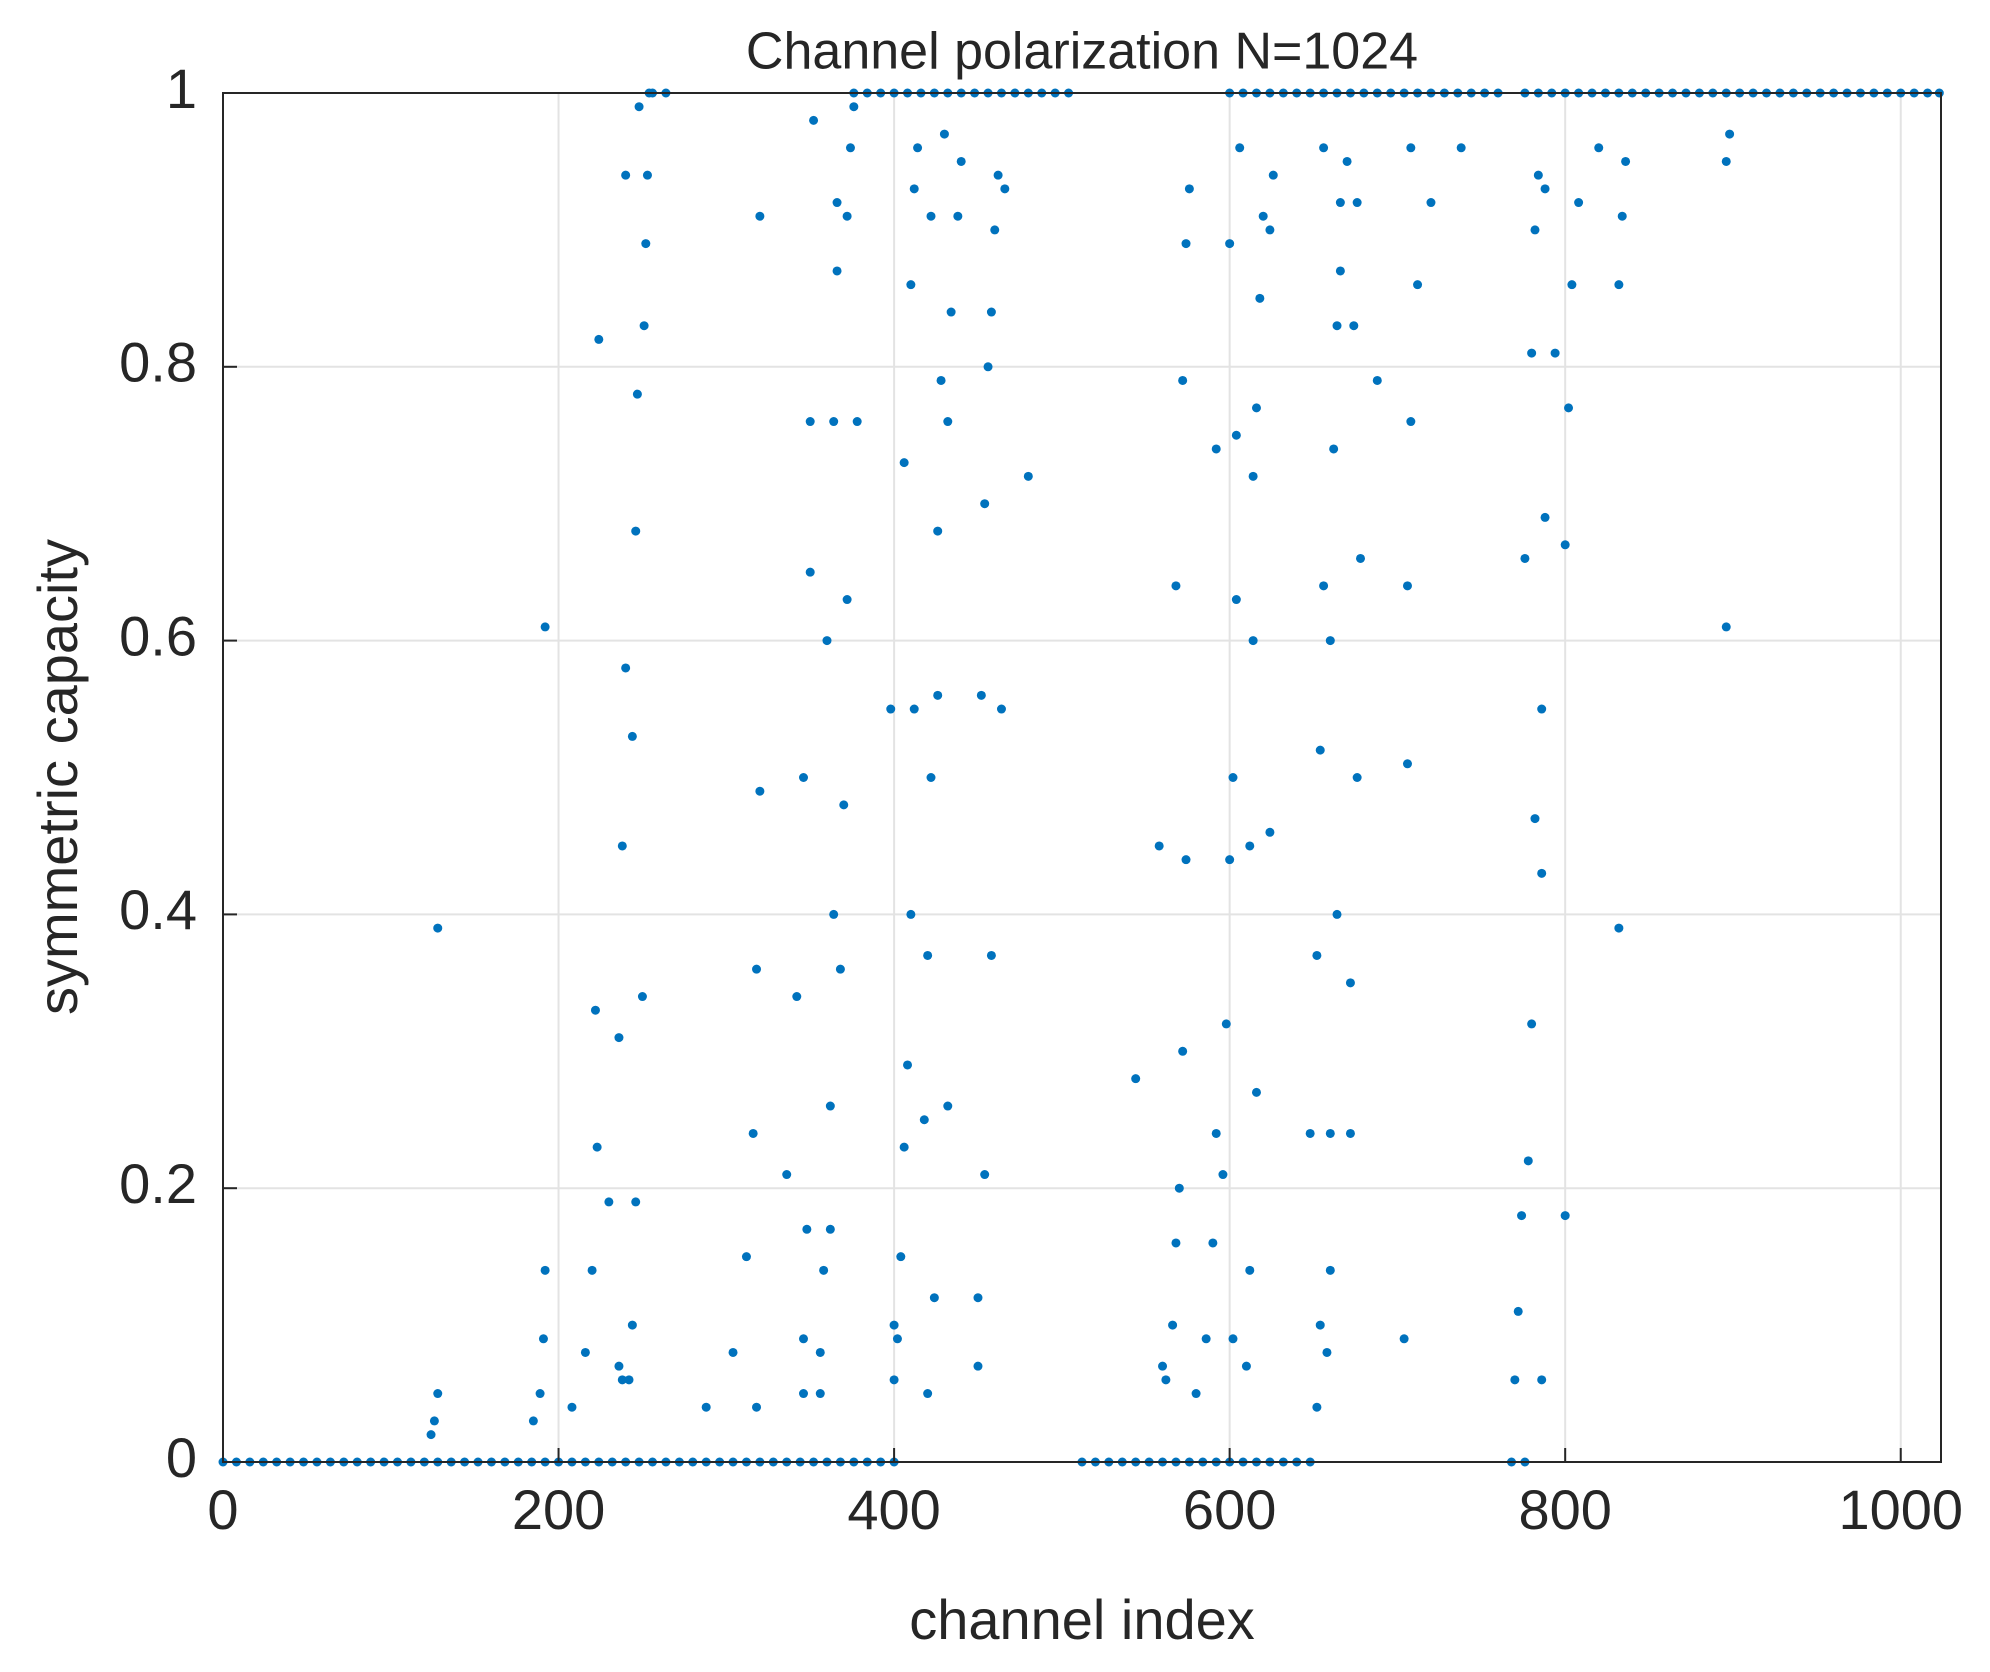 The image size is (1990, 1672). I want to click on chart-title: Channel polarization N=1024, so click(1082, 52).